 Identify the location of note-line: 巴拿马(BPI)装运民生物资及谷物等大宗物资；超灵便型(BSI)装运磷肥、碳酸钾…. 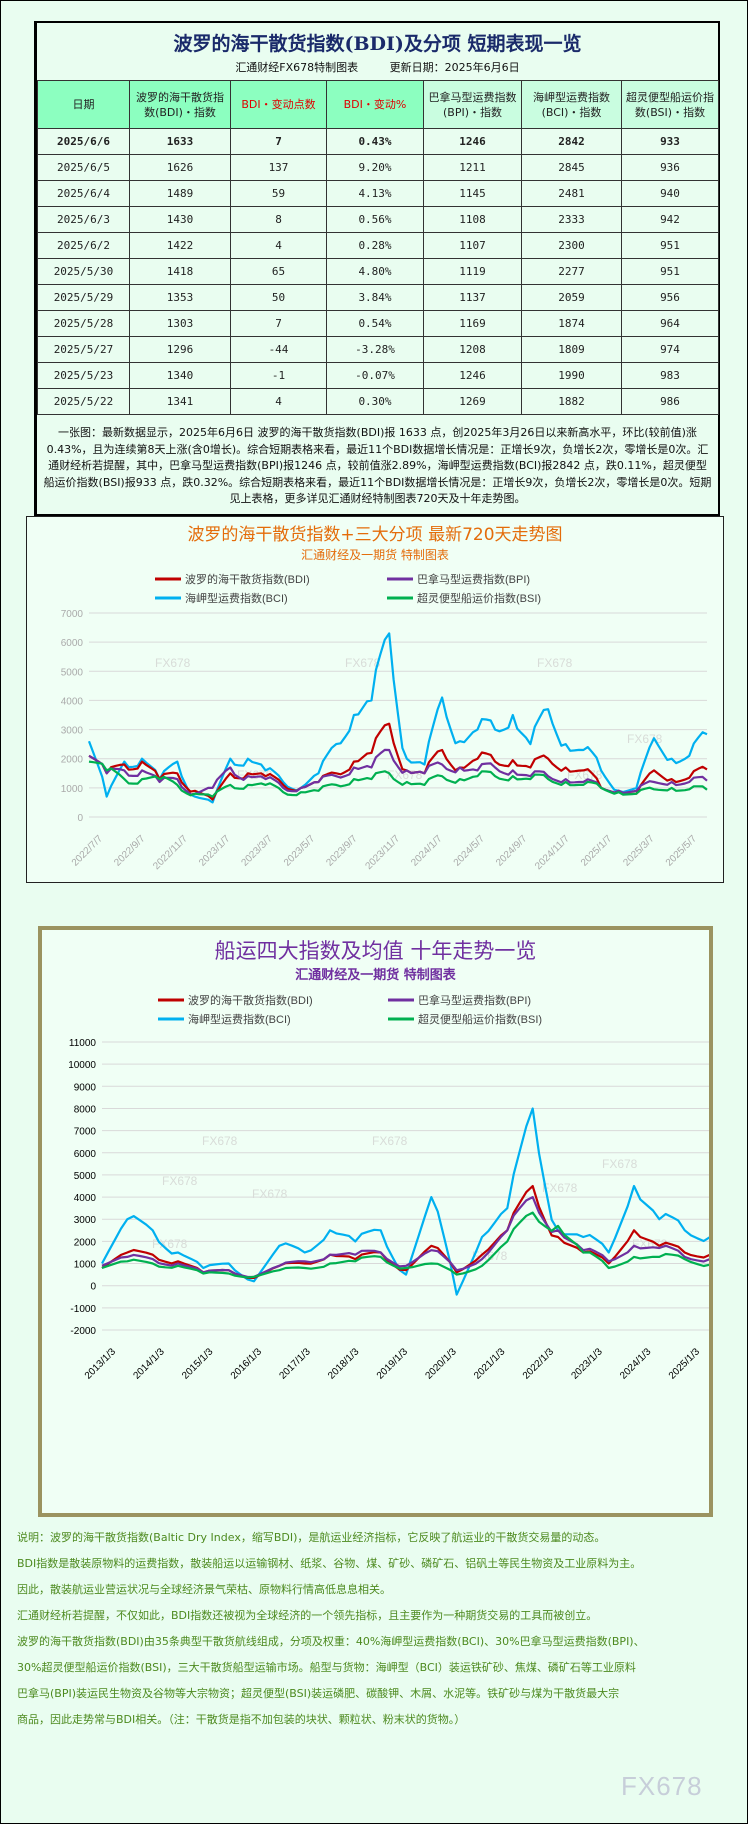
(318, 1693).